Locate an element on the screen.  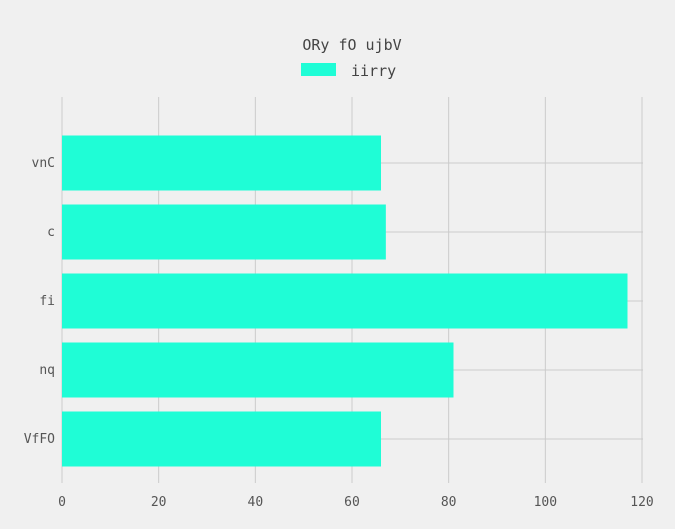
y-tick-label: c is located at coordinates (51, 232).